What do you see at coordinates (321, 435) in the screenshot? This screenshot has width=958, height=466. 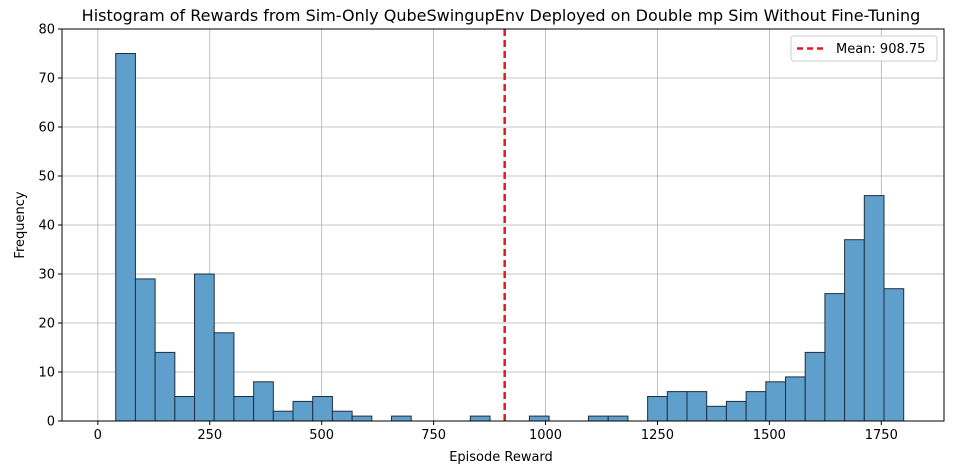 I see `x-tick-label: 500` at bounding box center [321, 435].